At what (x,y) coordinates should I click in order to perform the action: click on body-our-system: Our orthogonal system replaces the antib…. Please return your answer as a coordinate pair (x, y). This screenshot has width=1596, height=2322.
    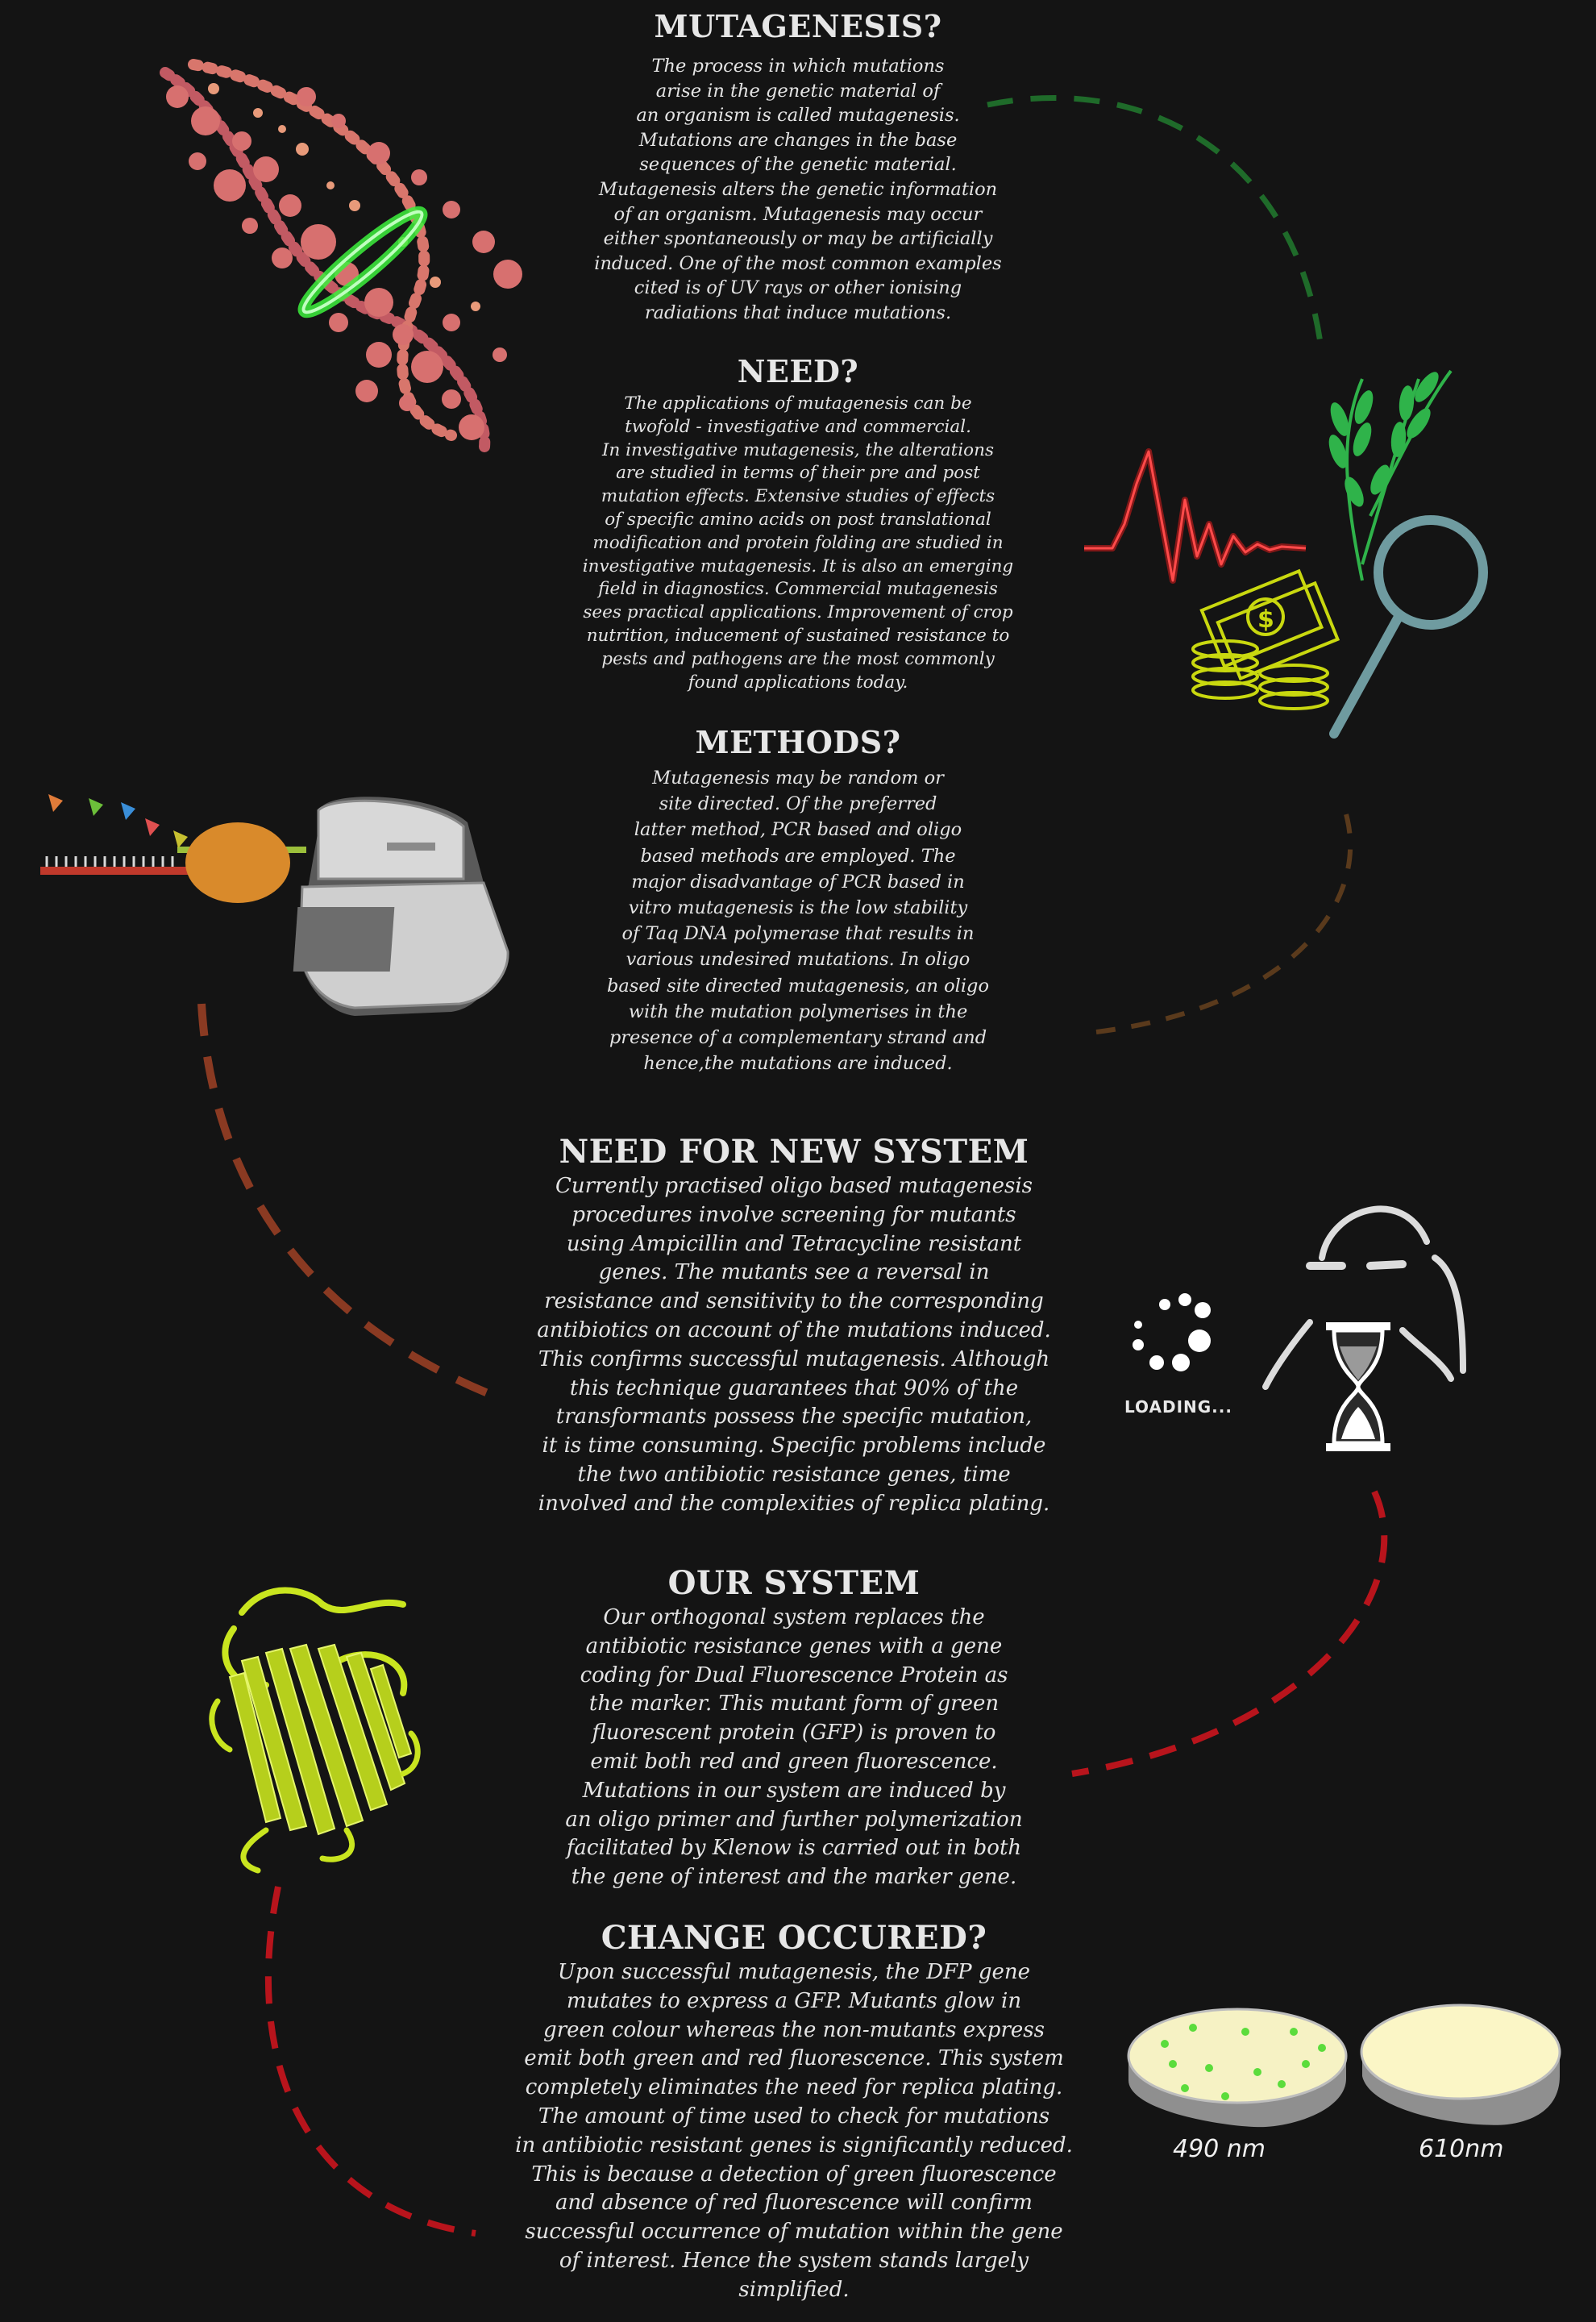
    Looking at the image, I should click on (794, 1748).